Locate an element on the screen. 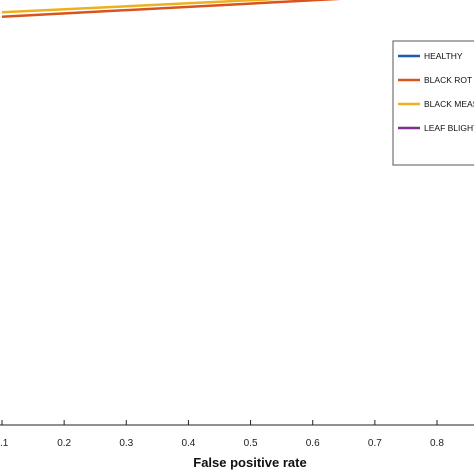 The height and width of the screenshot is (474, 474). x-tick-label: 0.2 is located at coordinates (64, 443).